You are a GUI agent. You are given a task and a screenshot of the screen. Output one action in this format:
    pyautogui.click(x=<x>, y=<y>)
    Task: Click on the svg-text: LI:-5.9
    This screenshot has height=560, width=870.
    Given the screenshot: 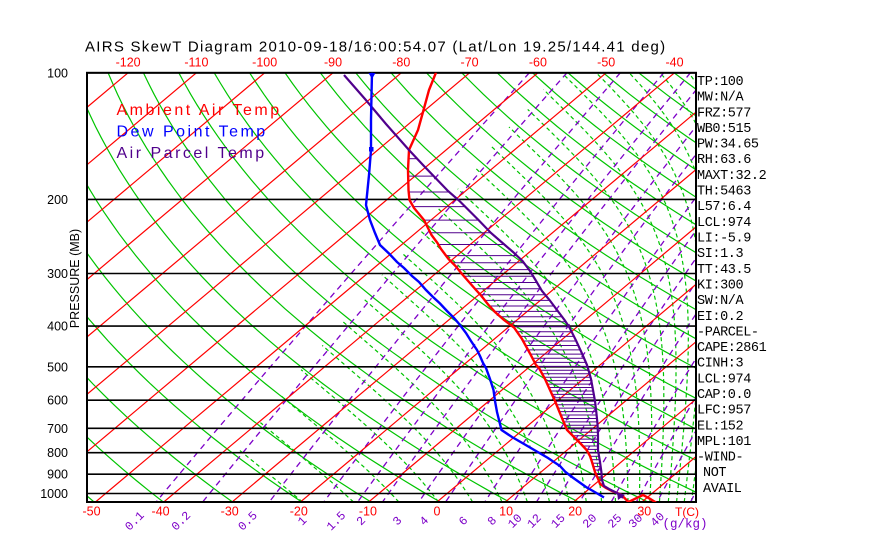 What is the action you would take?
    pyautogui.click(x=724, y=239)
    